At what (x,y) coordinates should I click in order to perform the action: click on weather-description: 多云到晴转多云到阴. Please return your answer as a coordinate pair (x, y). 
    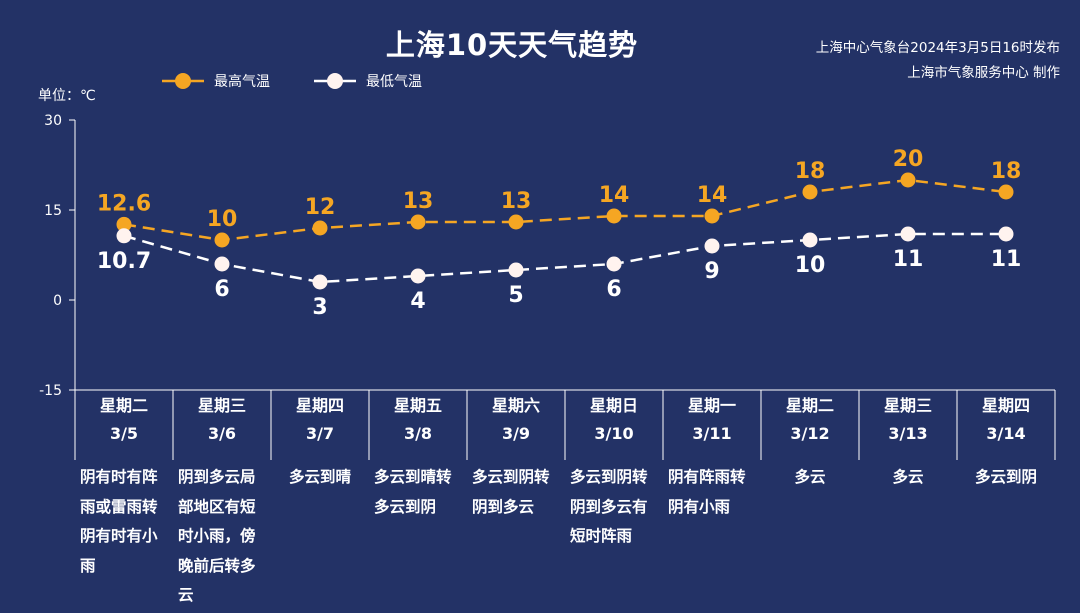
    Looking at the image, I should click on (413, 492).